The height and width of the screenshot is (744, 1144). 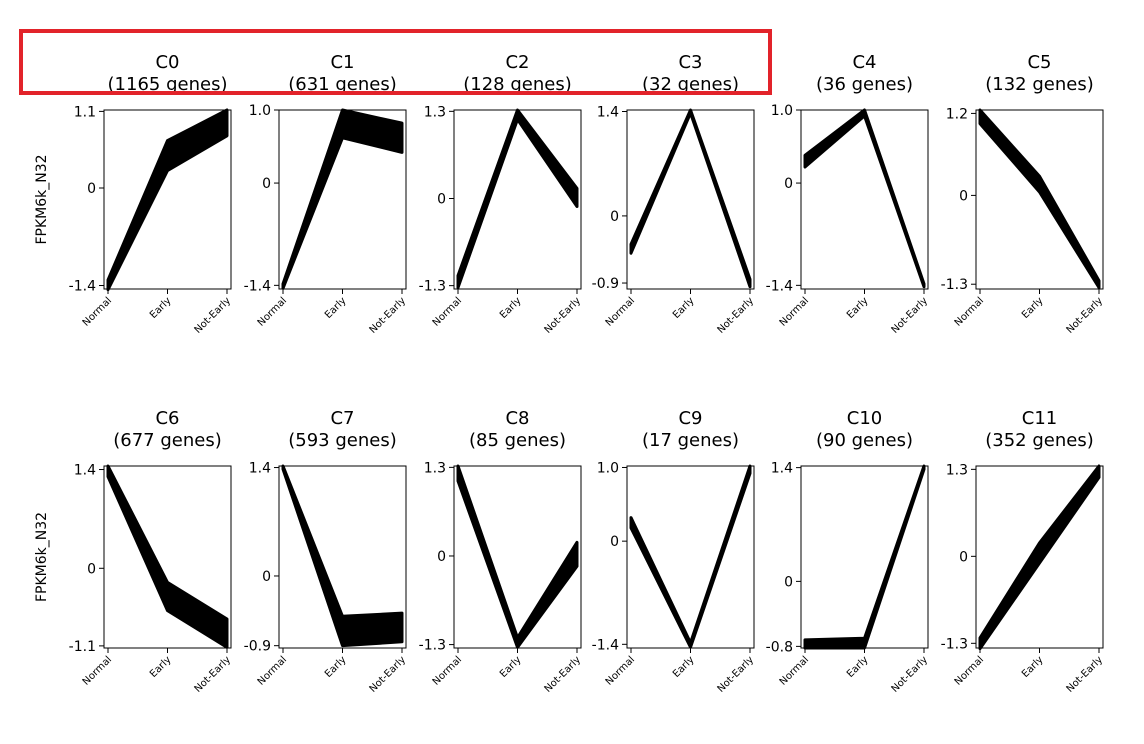 I want to click on panel-title: C10, so click(x=864, y=418).